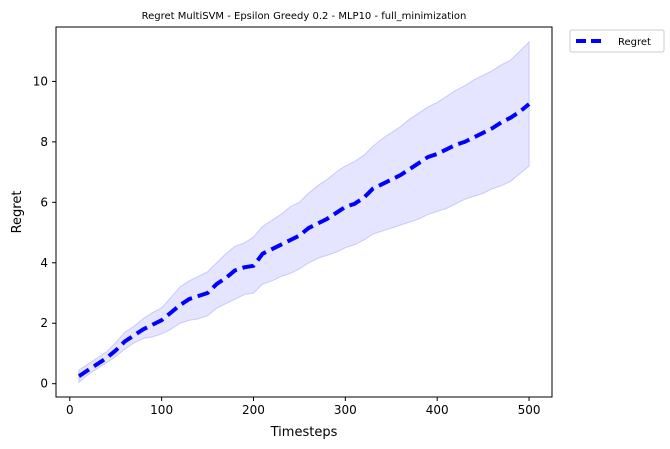  I want to click on x-tick-label: 0, so click(70, 410).